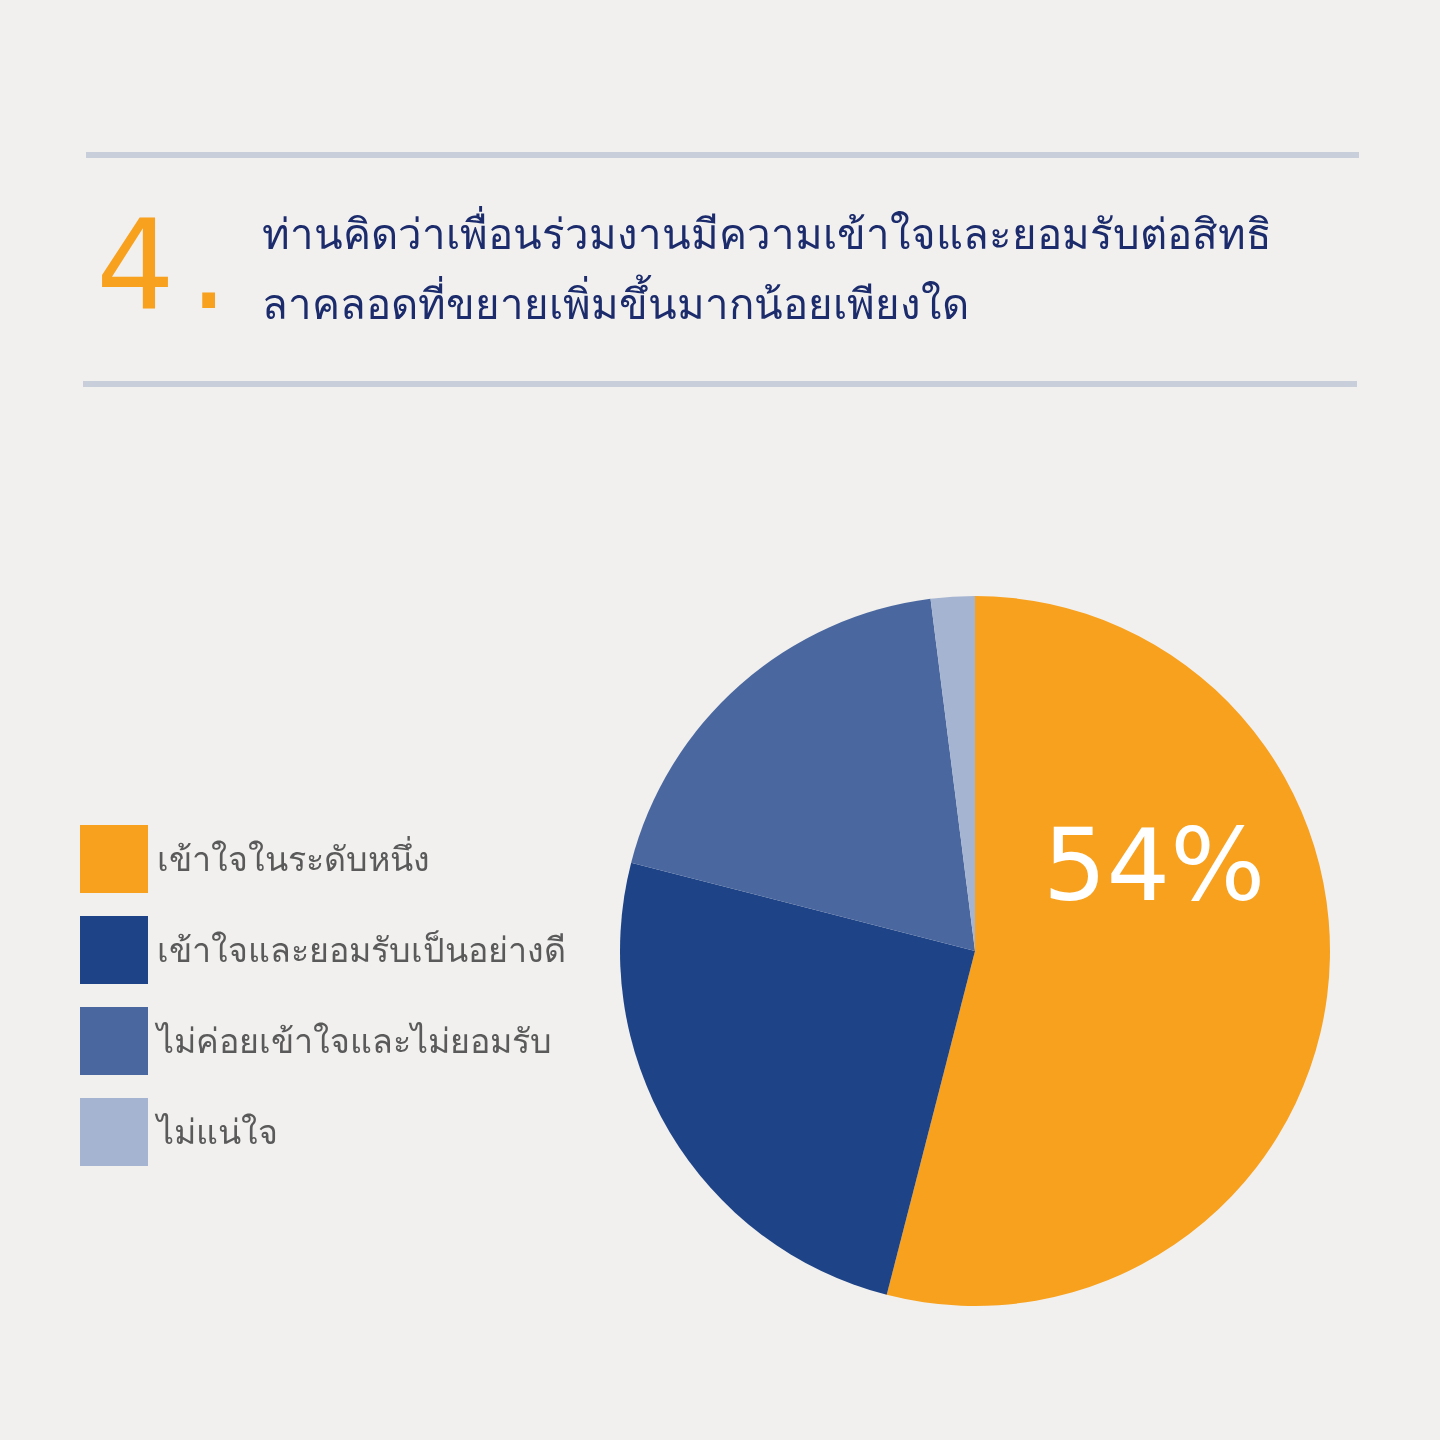 The image size is (1440, 1440). What do you see at coordinates (767, 268) in the screenshot?
I see `chart-title: ท่านคิดว่าเพื่อนร่วมงานมีความเข้าใจและยอมรับต่อสิทธิลาคลอดที่ขยายเพิ่มขึ้นมากน้อยเพียงใด` at bounding box center [767, 268].